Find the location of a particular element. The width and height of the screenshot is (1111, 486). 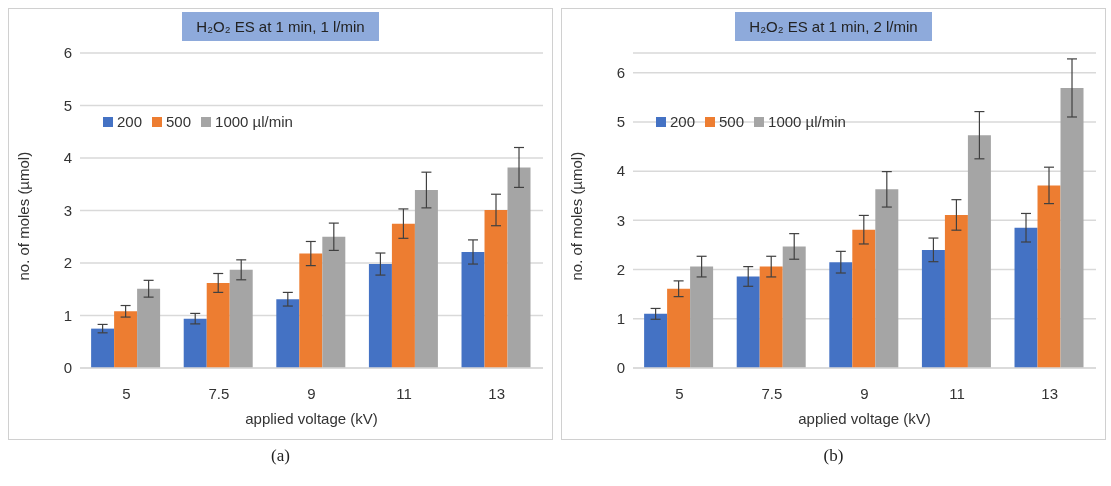

text: (b) is located at coordinates (833, 455).